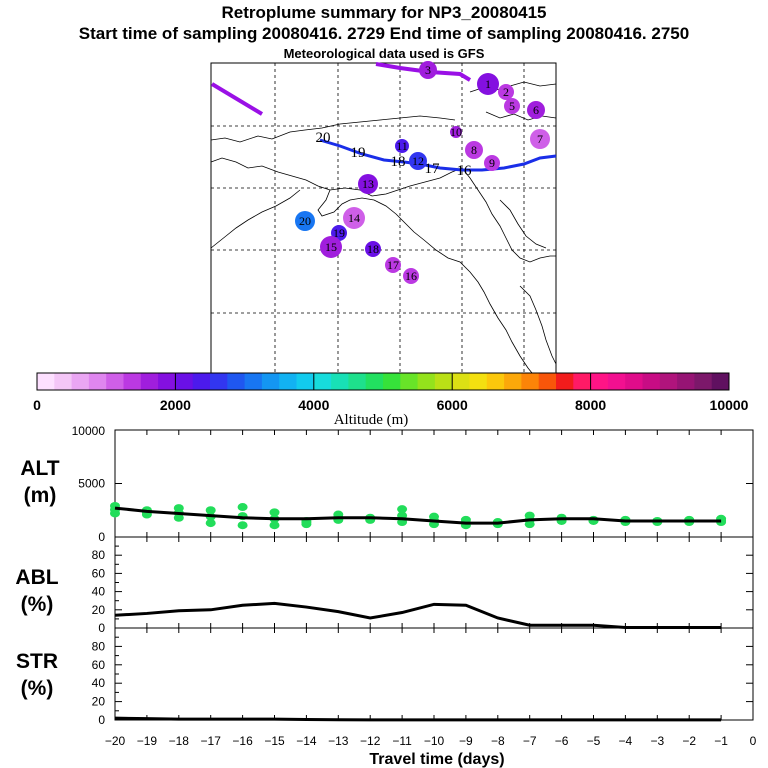 The image size is (768, 768). What do you see at coordinates (452, 405) in the screenshot?
I see `colorbar-tick-label: 6000` at bounding box center [452, 405].